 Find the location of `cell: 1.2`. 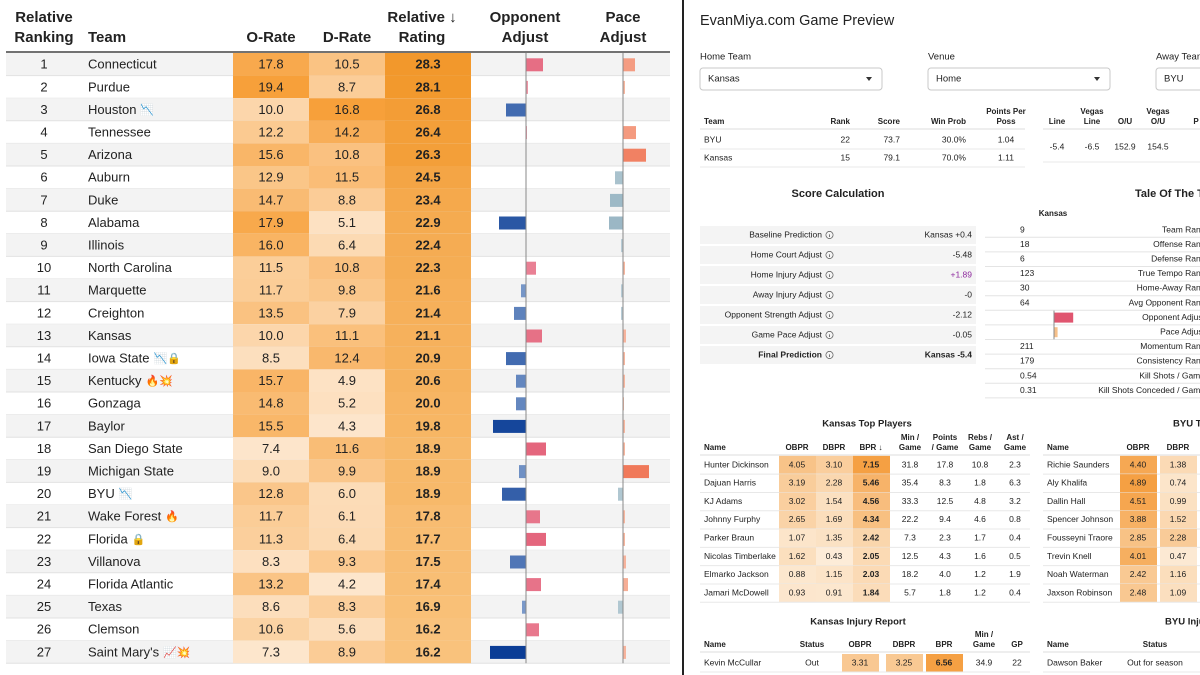

cell: 1.2 is located at coordinates (980, 574).